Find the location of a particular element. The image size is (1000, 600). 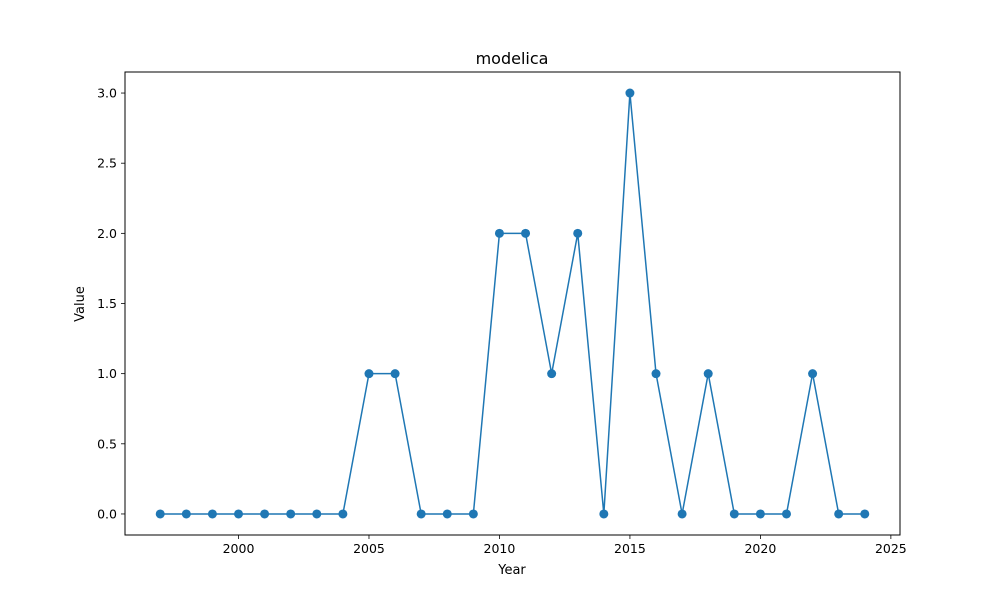

data-point-2010 is located at coordinates (499, 233).